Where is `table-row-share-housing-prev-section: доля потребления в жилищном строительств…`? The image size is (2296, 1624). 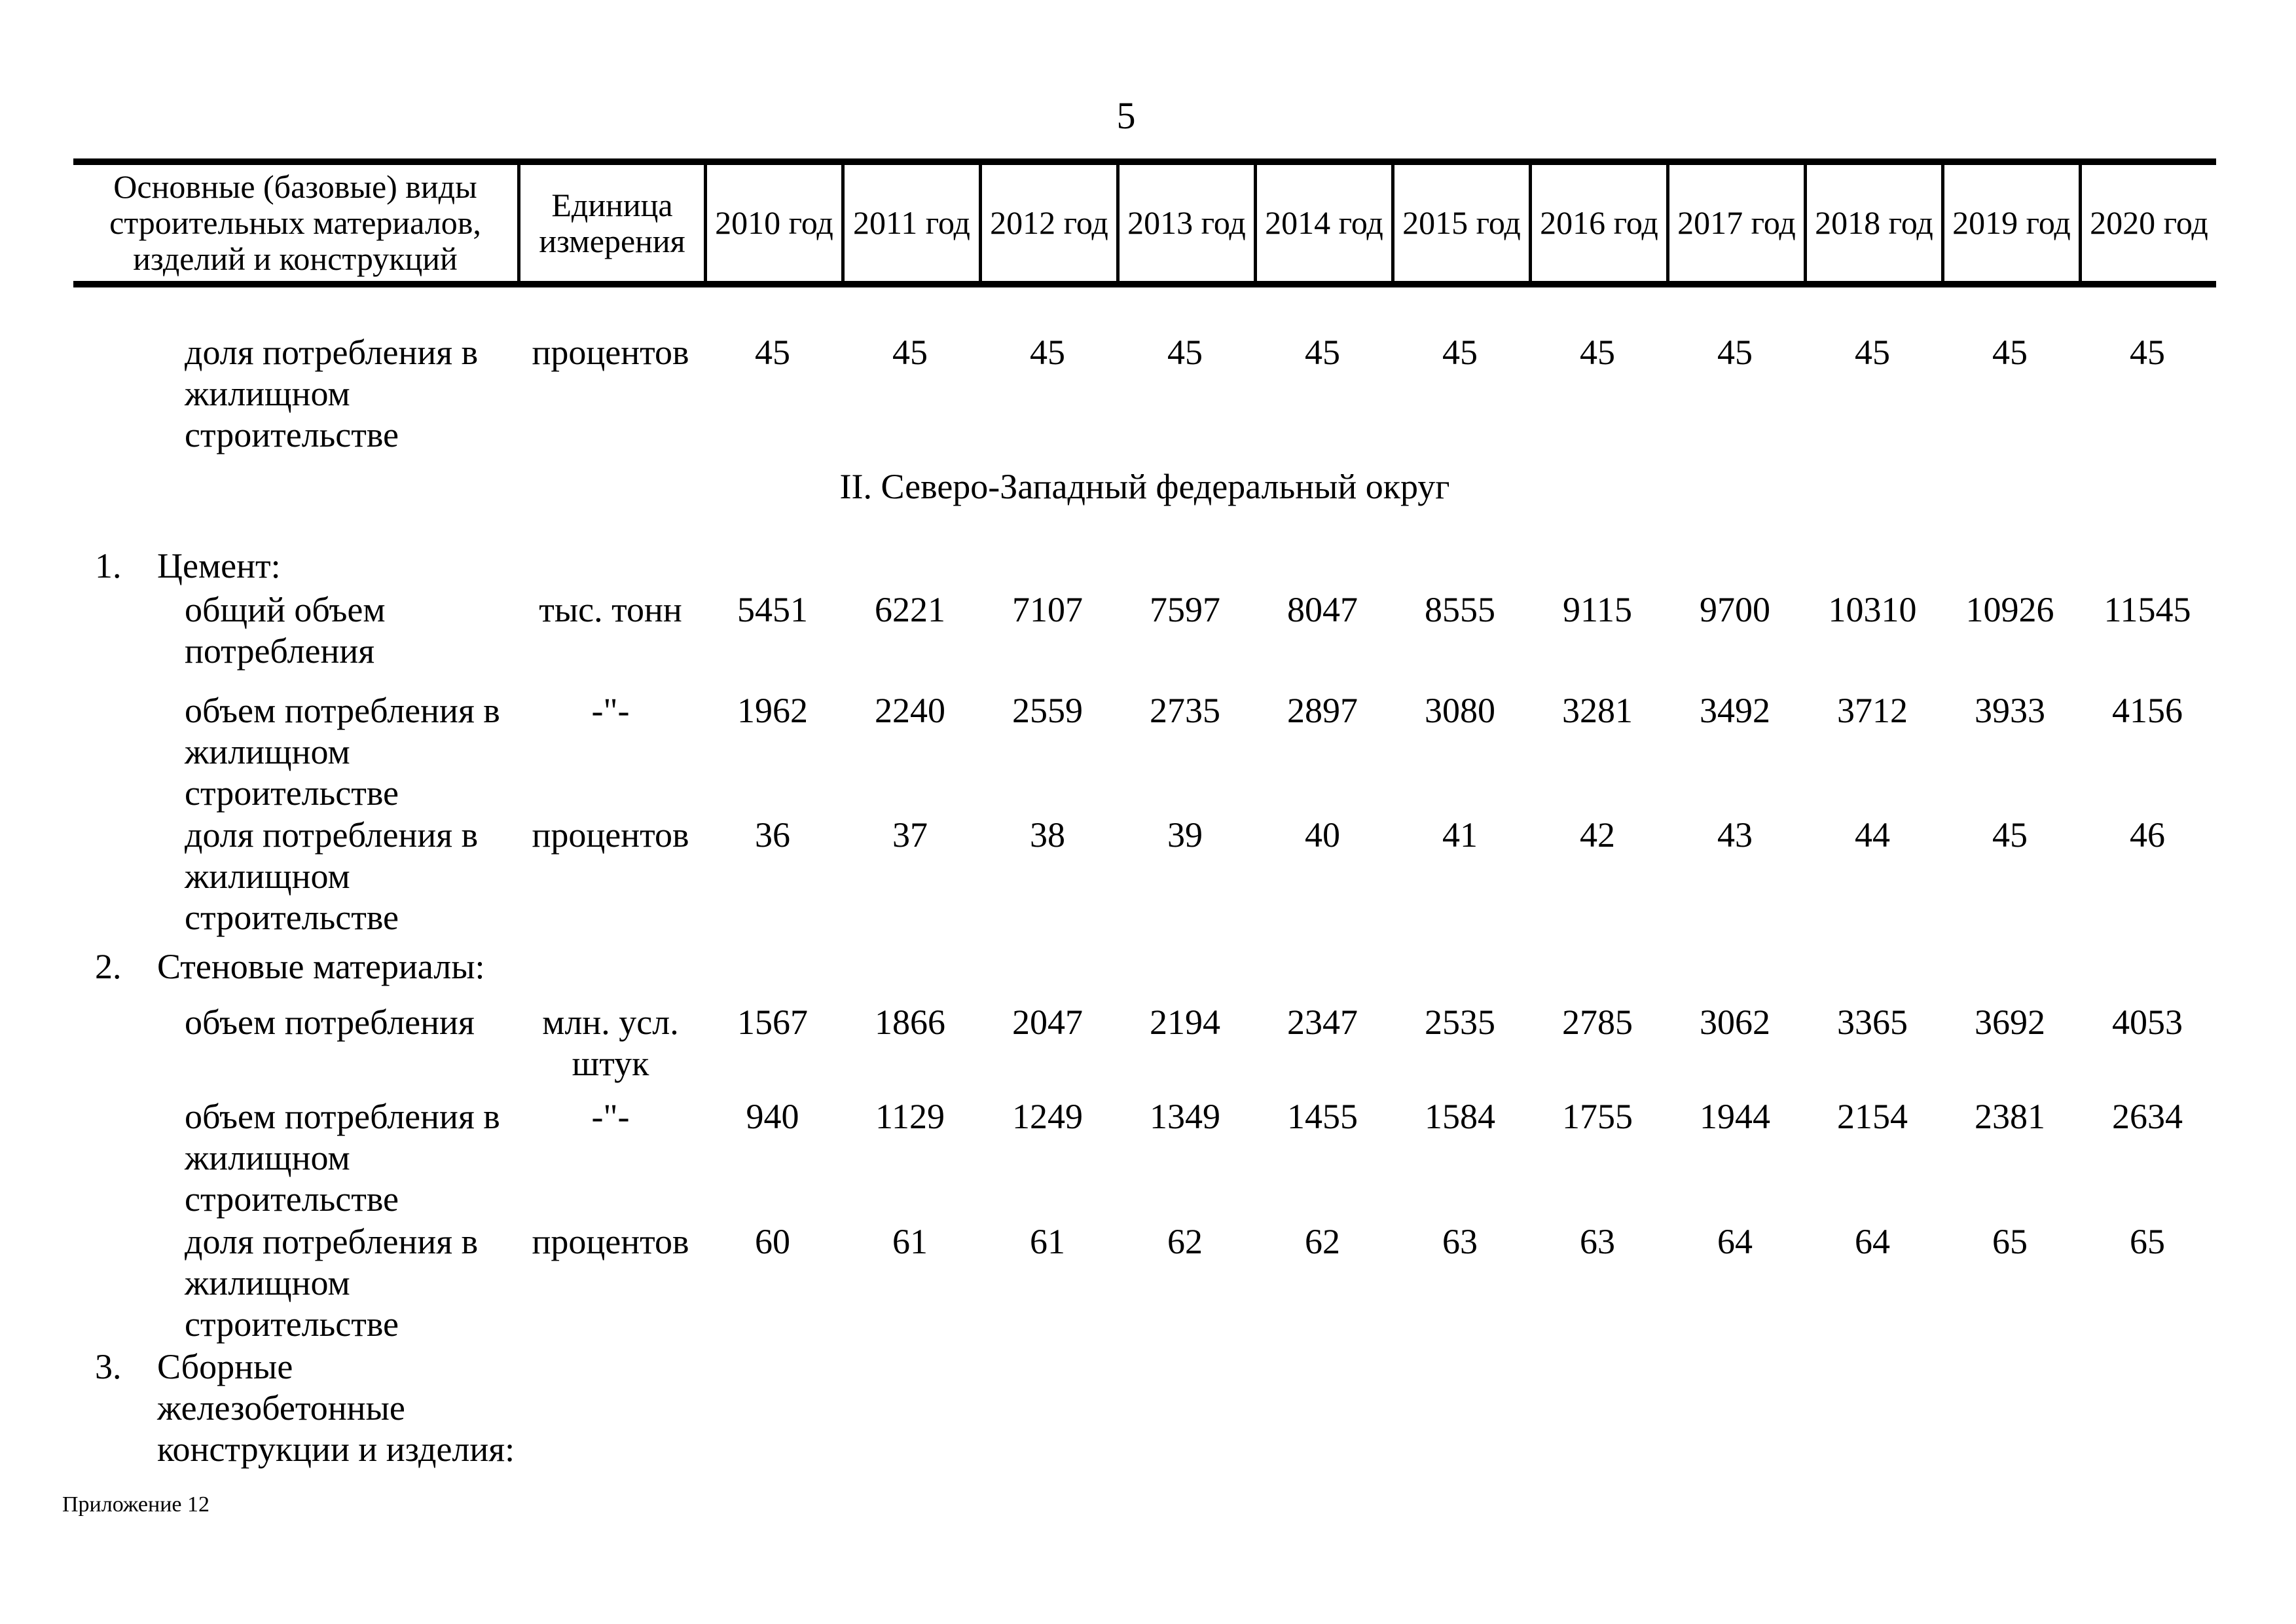 table-row-share-housing-prev-section: доля потребления в жилищном строительств… is located at coordinates (1144, 394).